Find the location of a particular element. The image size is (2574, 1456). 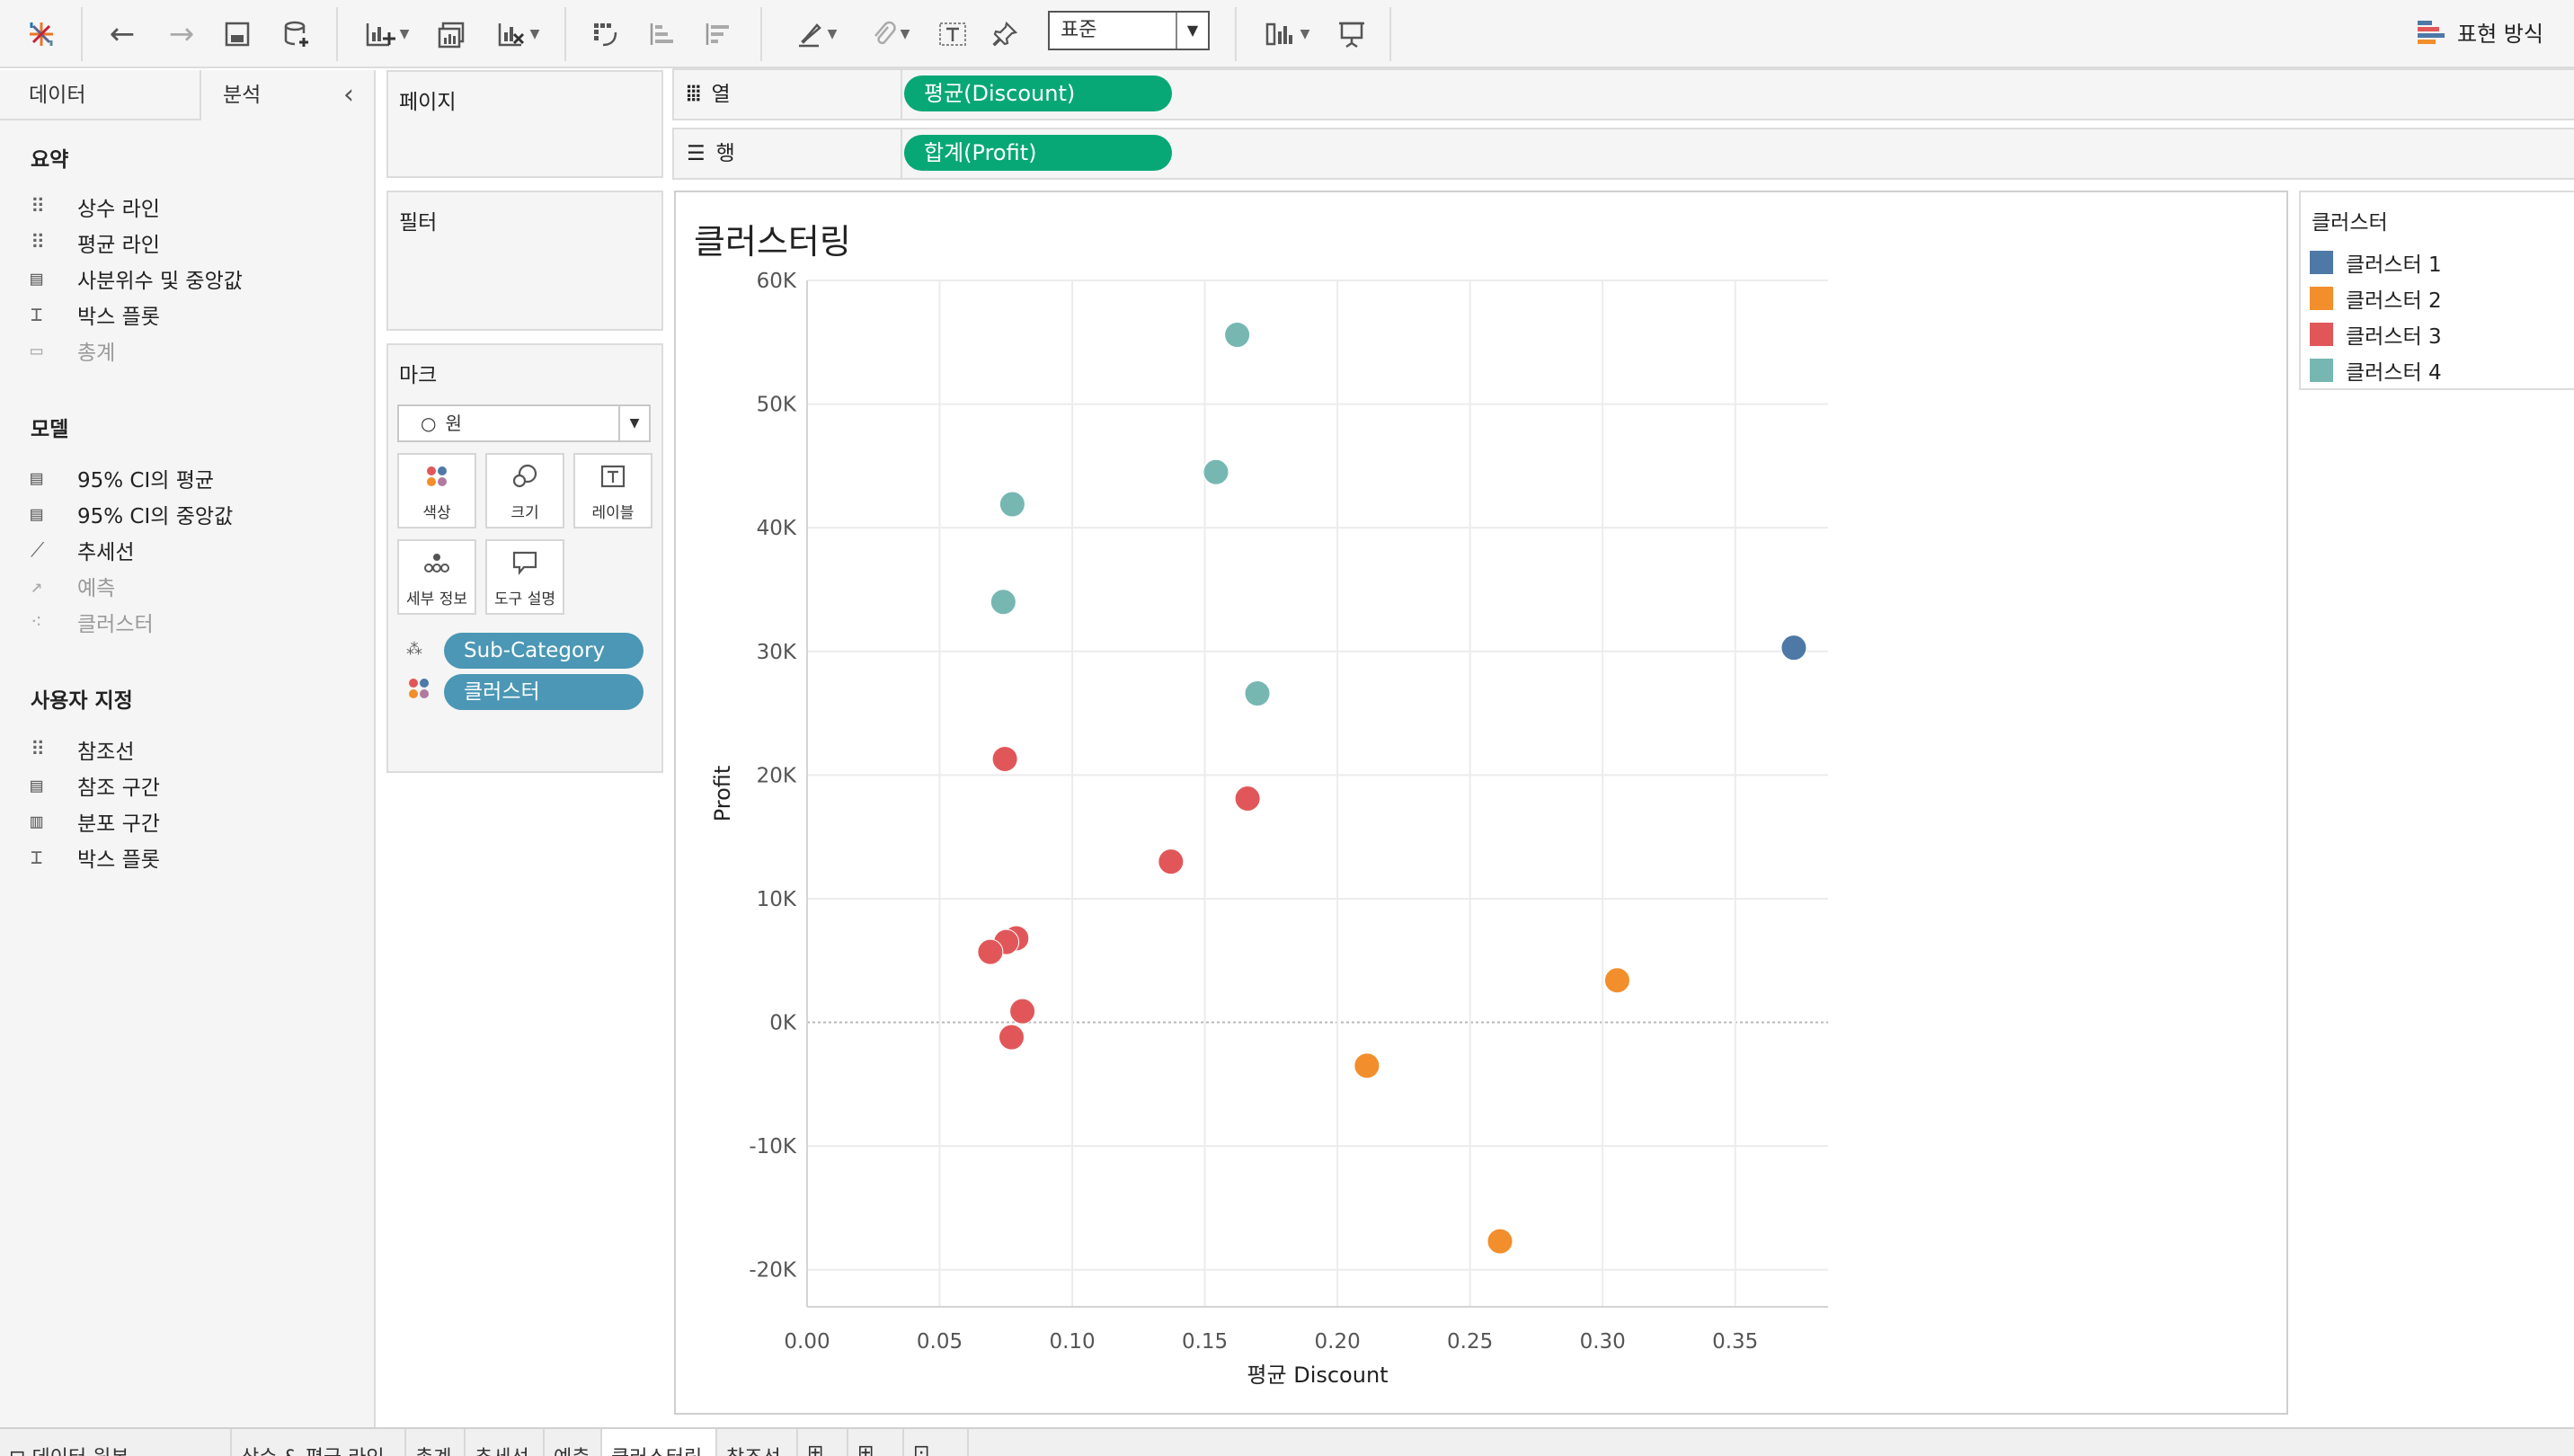

presentation-mode-icon is located at coordinates (1351, 35).